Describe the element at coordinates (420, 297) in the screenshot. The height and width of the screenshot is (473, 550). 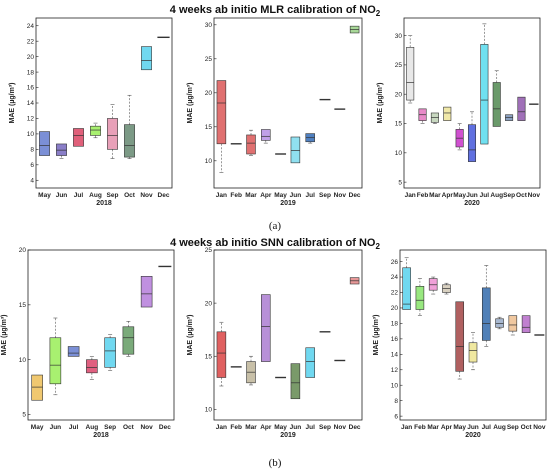
I see `box-feb` at that location.